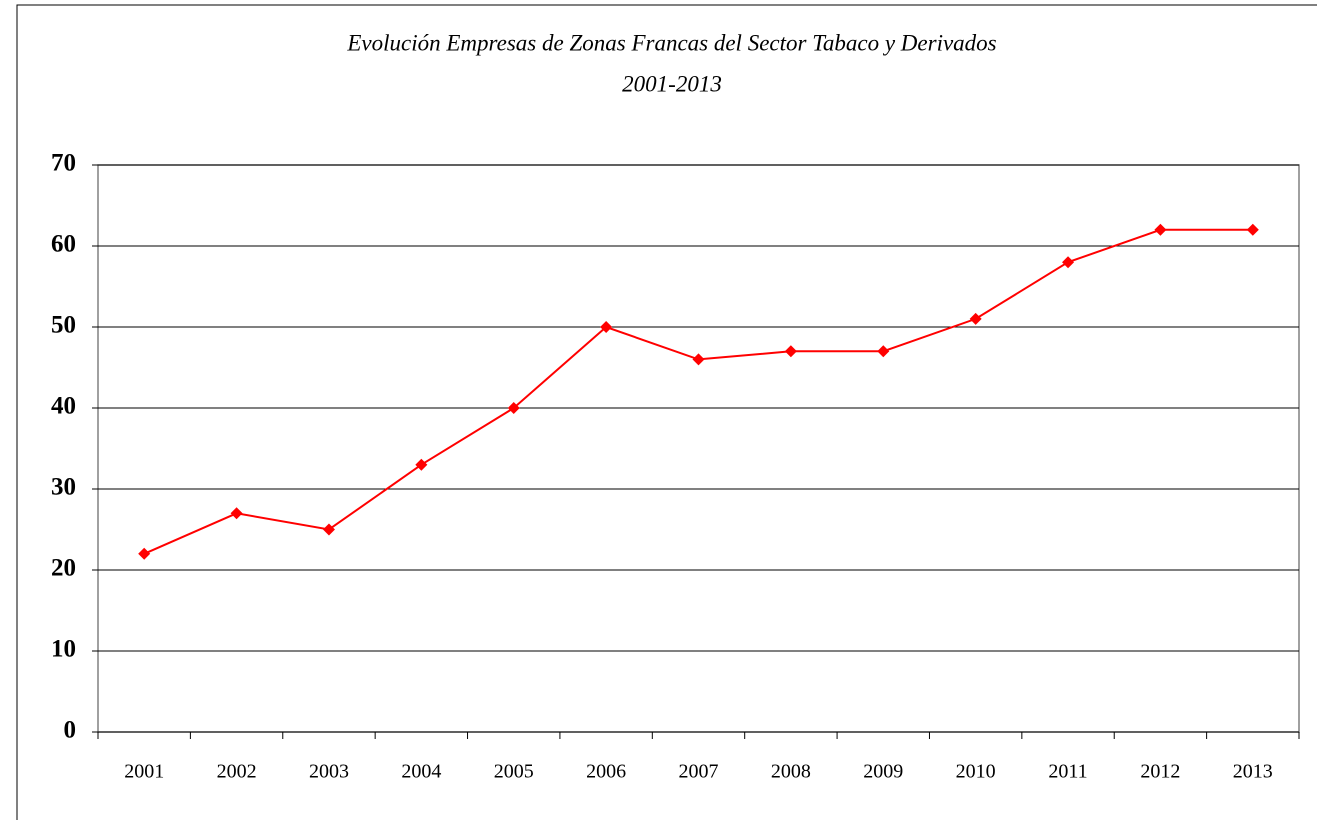 This screenshot has height=820, width=1317. Describe the element at coordinates (791, 772) in the screenshot. I see `x-tick-label: 2008` at that location.